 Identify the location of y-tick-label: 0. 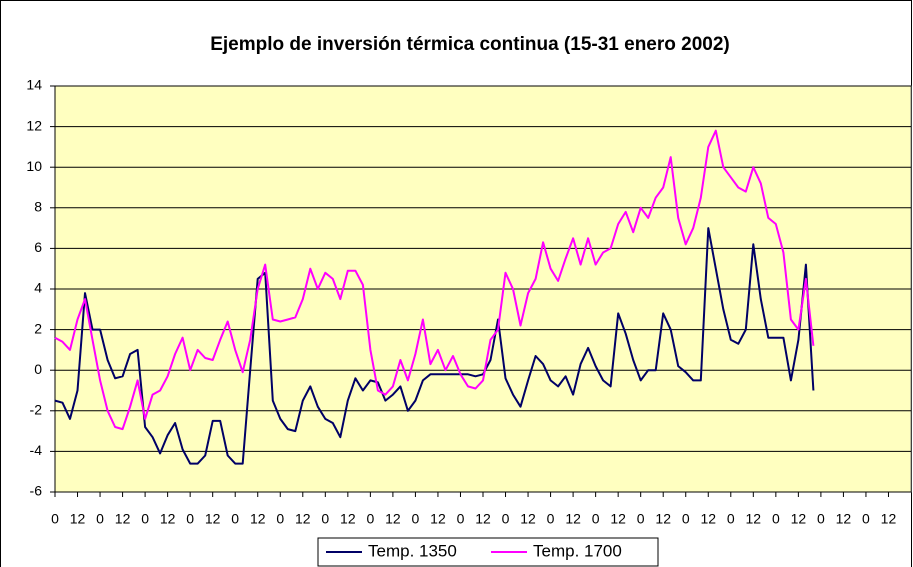
(38, 369).